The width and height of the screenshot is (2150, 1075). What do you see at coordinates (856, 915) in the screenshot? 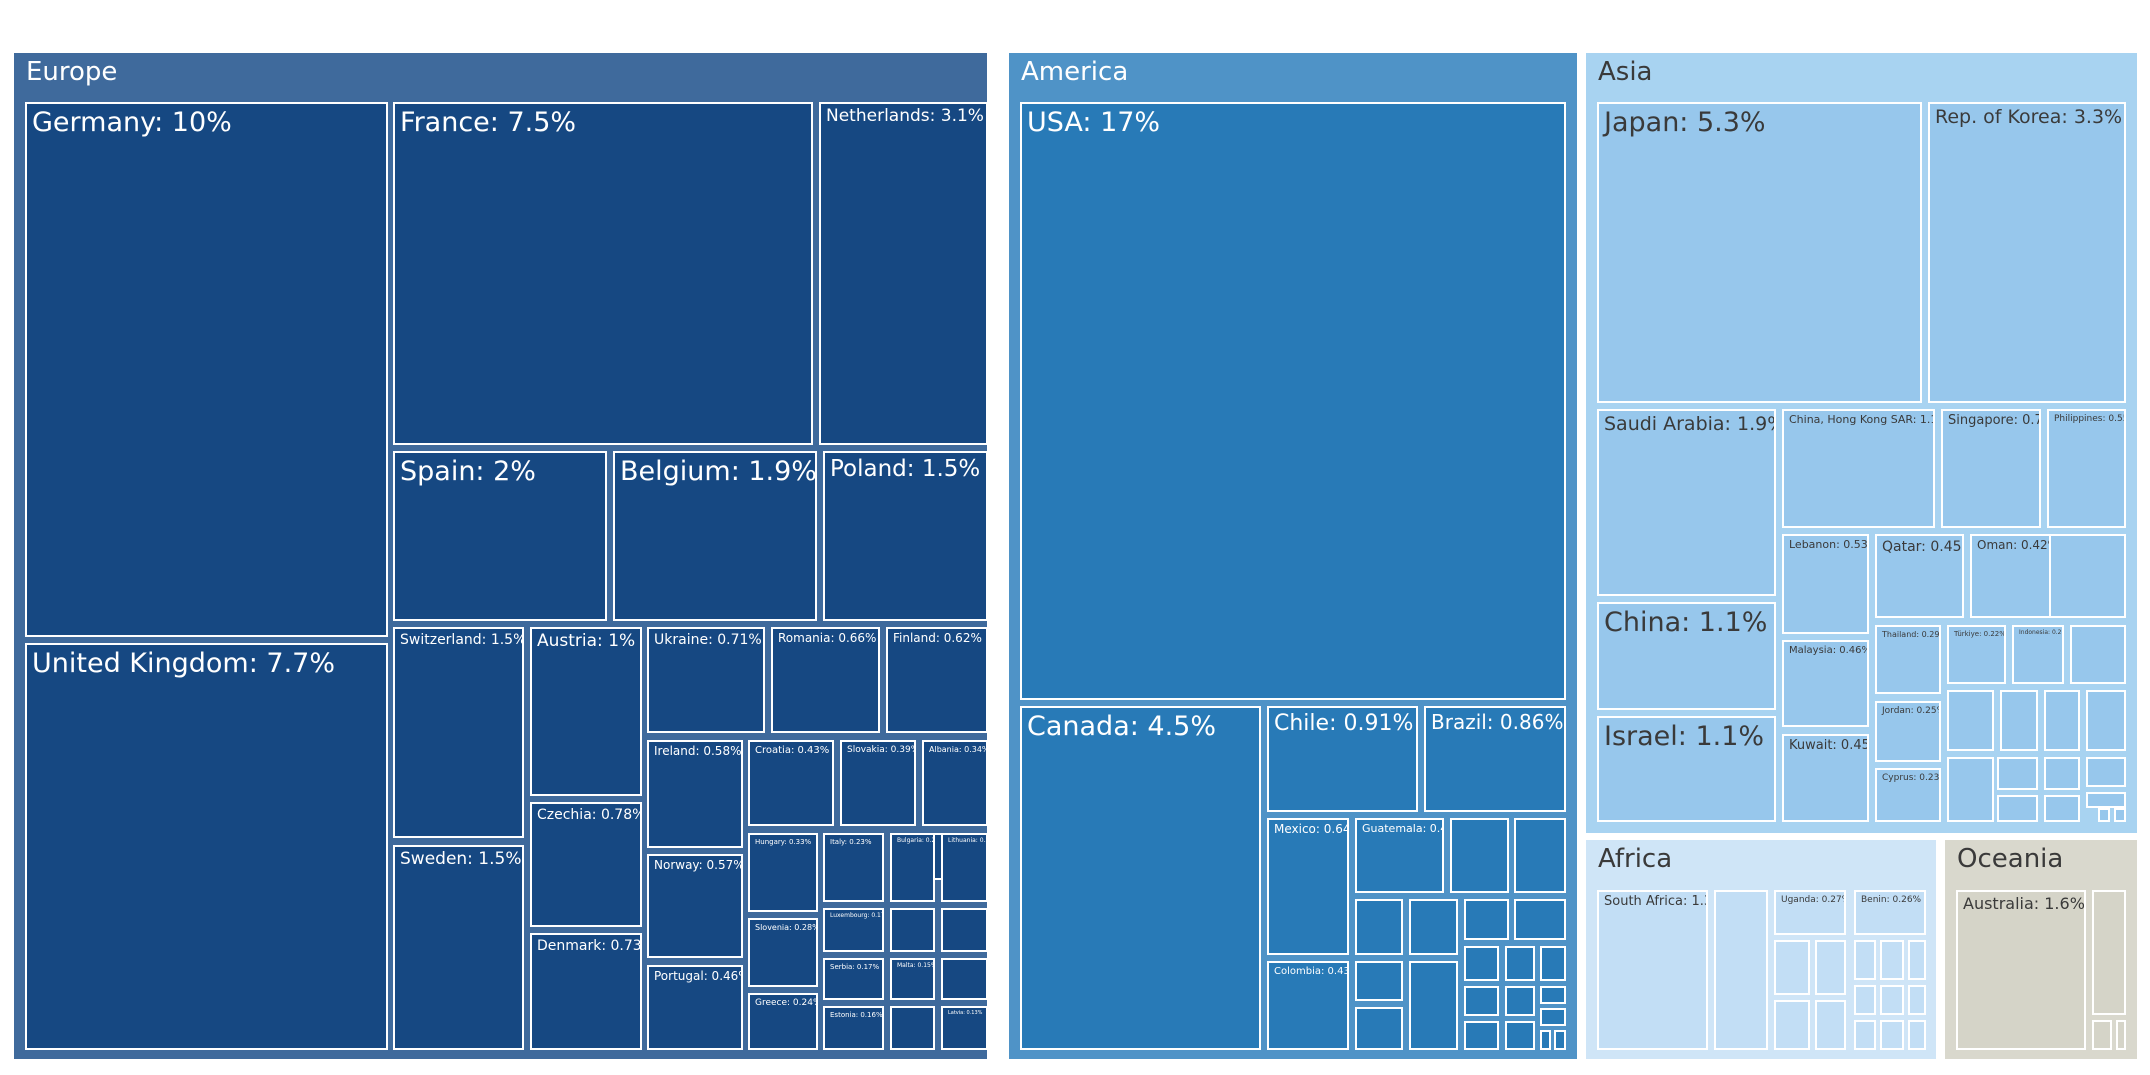
I see `tile-label: Luxembourg: 0.17%` at bounding box center [856, 915].